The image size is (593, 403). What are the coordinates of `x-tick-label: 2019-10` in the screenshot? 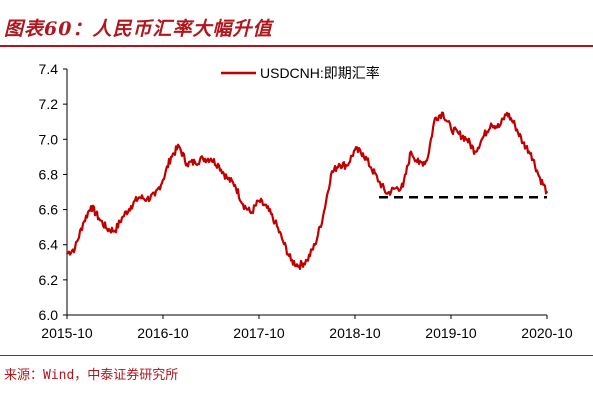 It's located at (451, 333).